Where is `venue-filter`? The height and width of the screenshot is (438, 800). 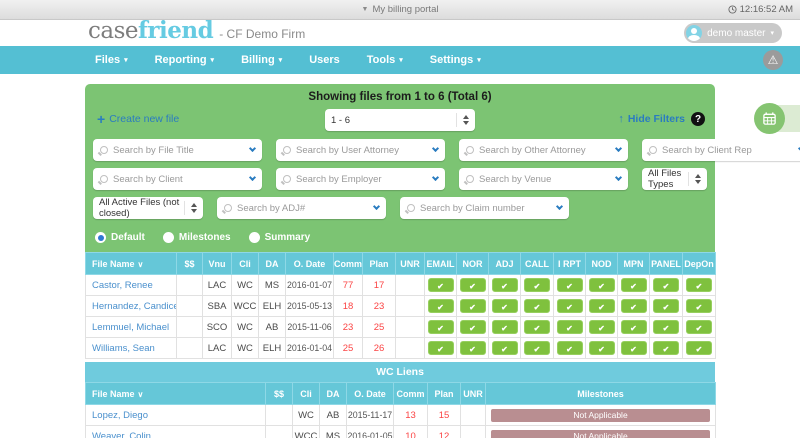 venue-filter is located at coordinates (543, 179).